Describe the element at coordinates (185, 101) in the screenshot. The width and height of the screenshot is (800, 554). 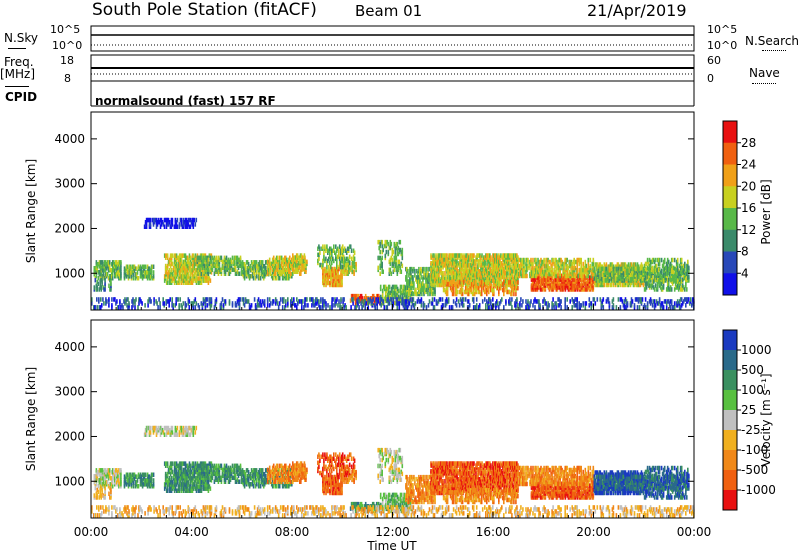
I see `cpid-text: normalsound (fast) 157 RF` at that location.